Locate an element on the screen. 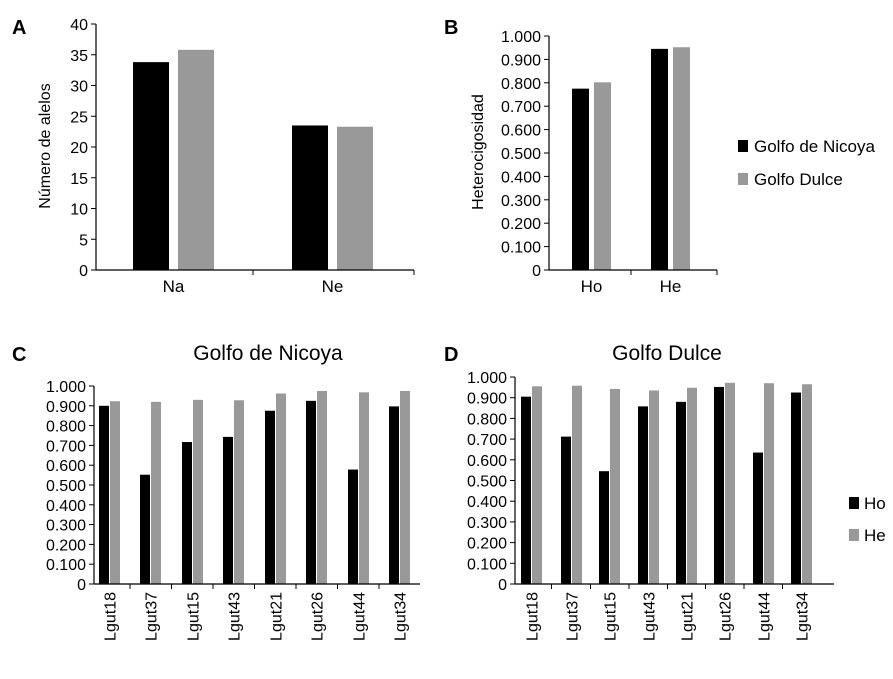  panel-d-xtick-label-6: Lgut44 is located at coordinates (765, 616).